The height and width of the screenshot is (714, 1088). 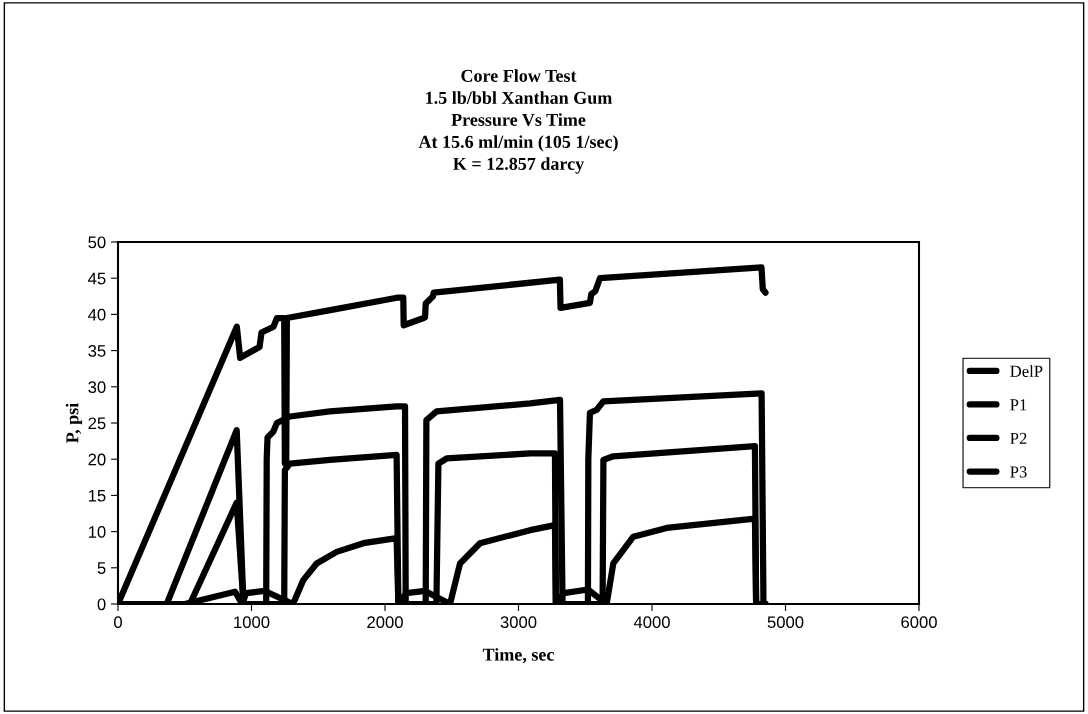 I want to click on x-tick-label: 2000, so click(x=385, y=622).